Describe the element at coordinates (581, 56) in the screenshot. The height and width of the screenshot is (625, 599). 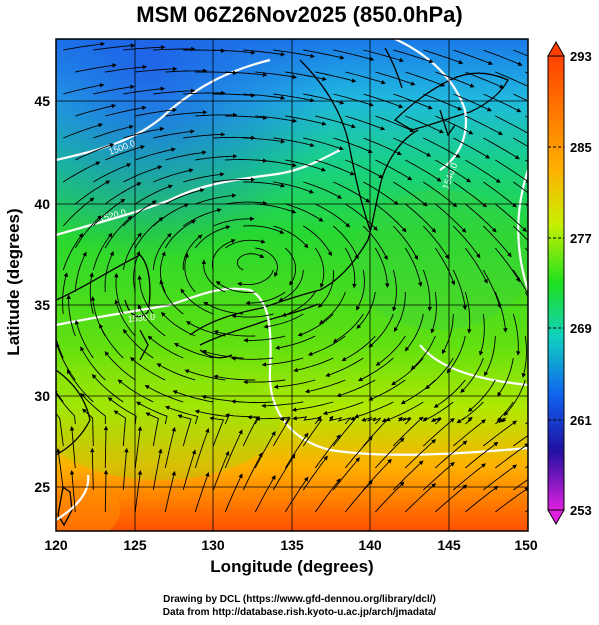
I see `colorbar-tick-label: 293` at that location.